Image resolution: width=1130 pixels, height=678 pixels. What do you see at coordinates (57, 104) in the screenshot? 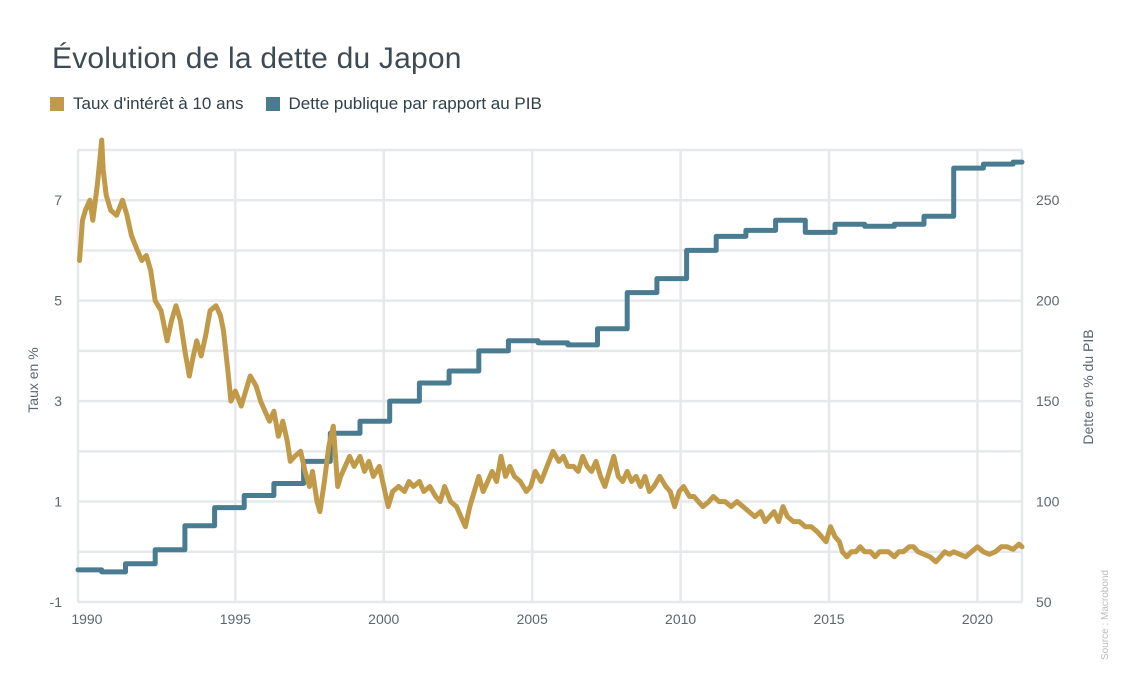
I see `legend-swatch-rate` at bounding box center [57, 104].